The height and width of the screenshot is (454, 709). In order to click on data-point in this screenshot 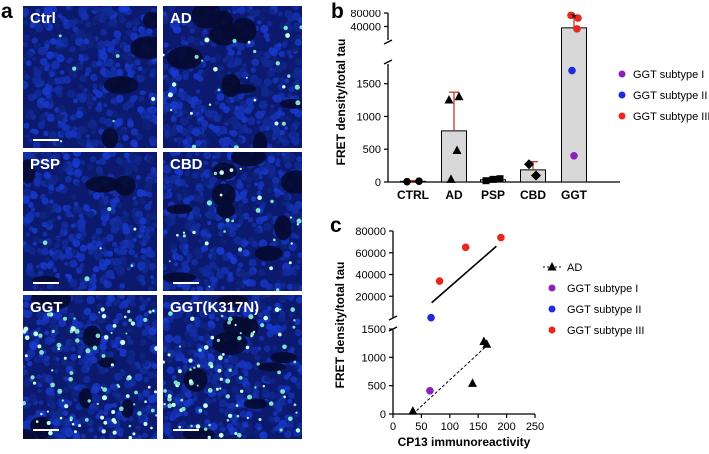, I will do `click(486, 181)`.